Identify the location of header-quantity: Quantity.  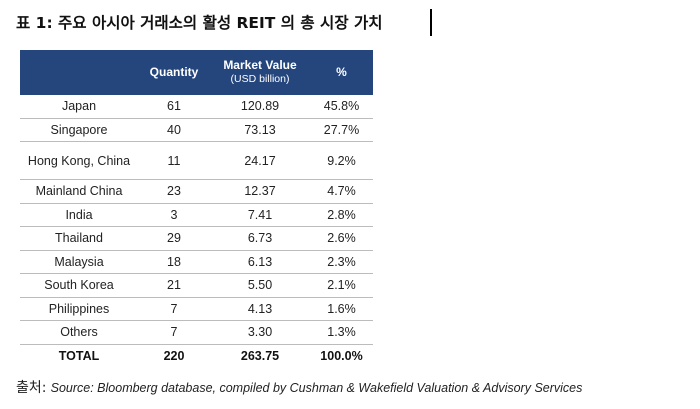
(174, 72).